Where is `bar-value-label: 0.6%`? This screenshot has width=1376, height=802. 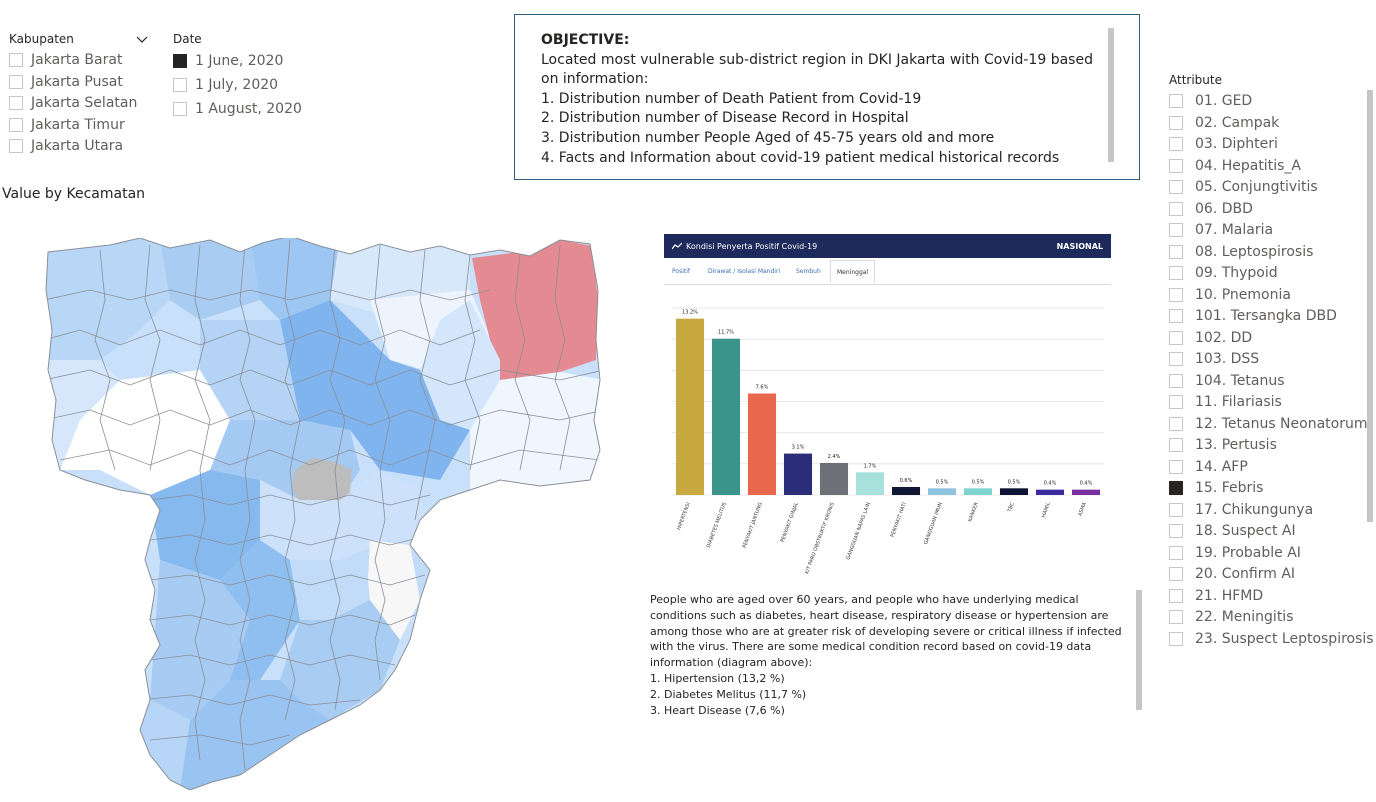
bar-value-label: 0.6% is located at coordinates (906, 481).